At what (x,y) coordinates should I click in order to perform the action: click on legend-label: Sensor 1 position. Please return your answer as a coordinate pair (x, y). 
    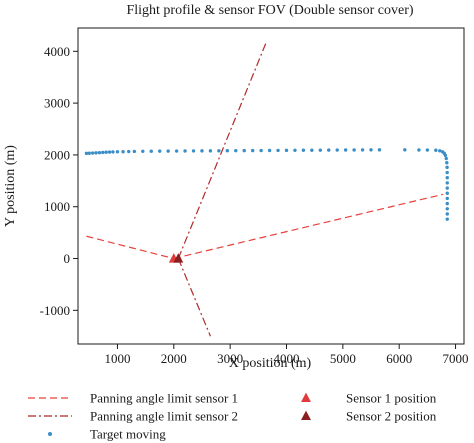
    Looking at the image, I should click on (391, 398).